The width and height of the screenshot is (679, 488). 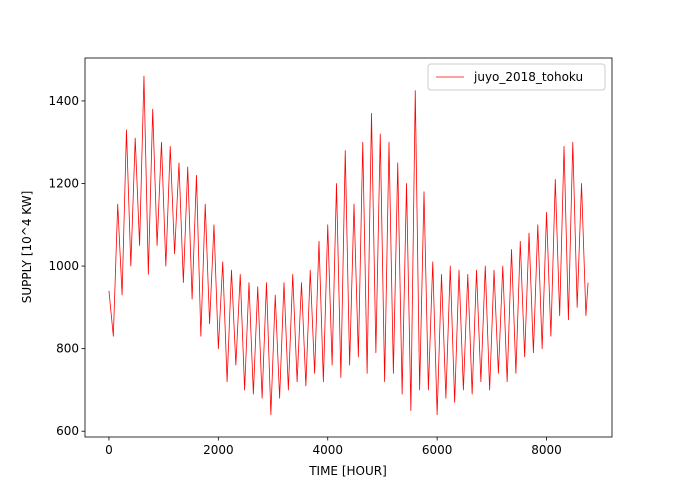 I want to click on y-tick-label: 1400, so click(x=63, y=101).